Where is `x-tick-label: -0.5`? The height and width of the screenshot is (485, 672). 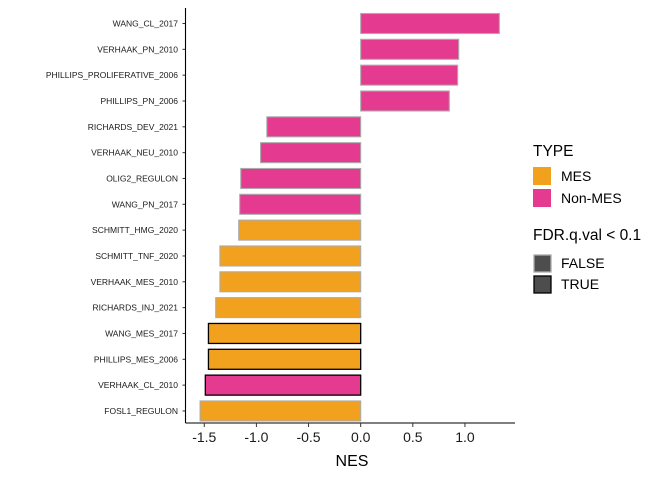 x-tick-label: -0.5 is located at coordinates (308, 437).